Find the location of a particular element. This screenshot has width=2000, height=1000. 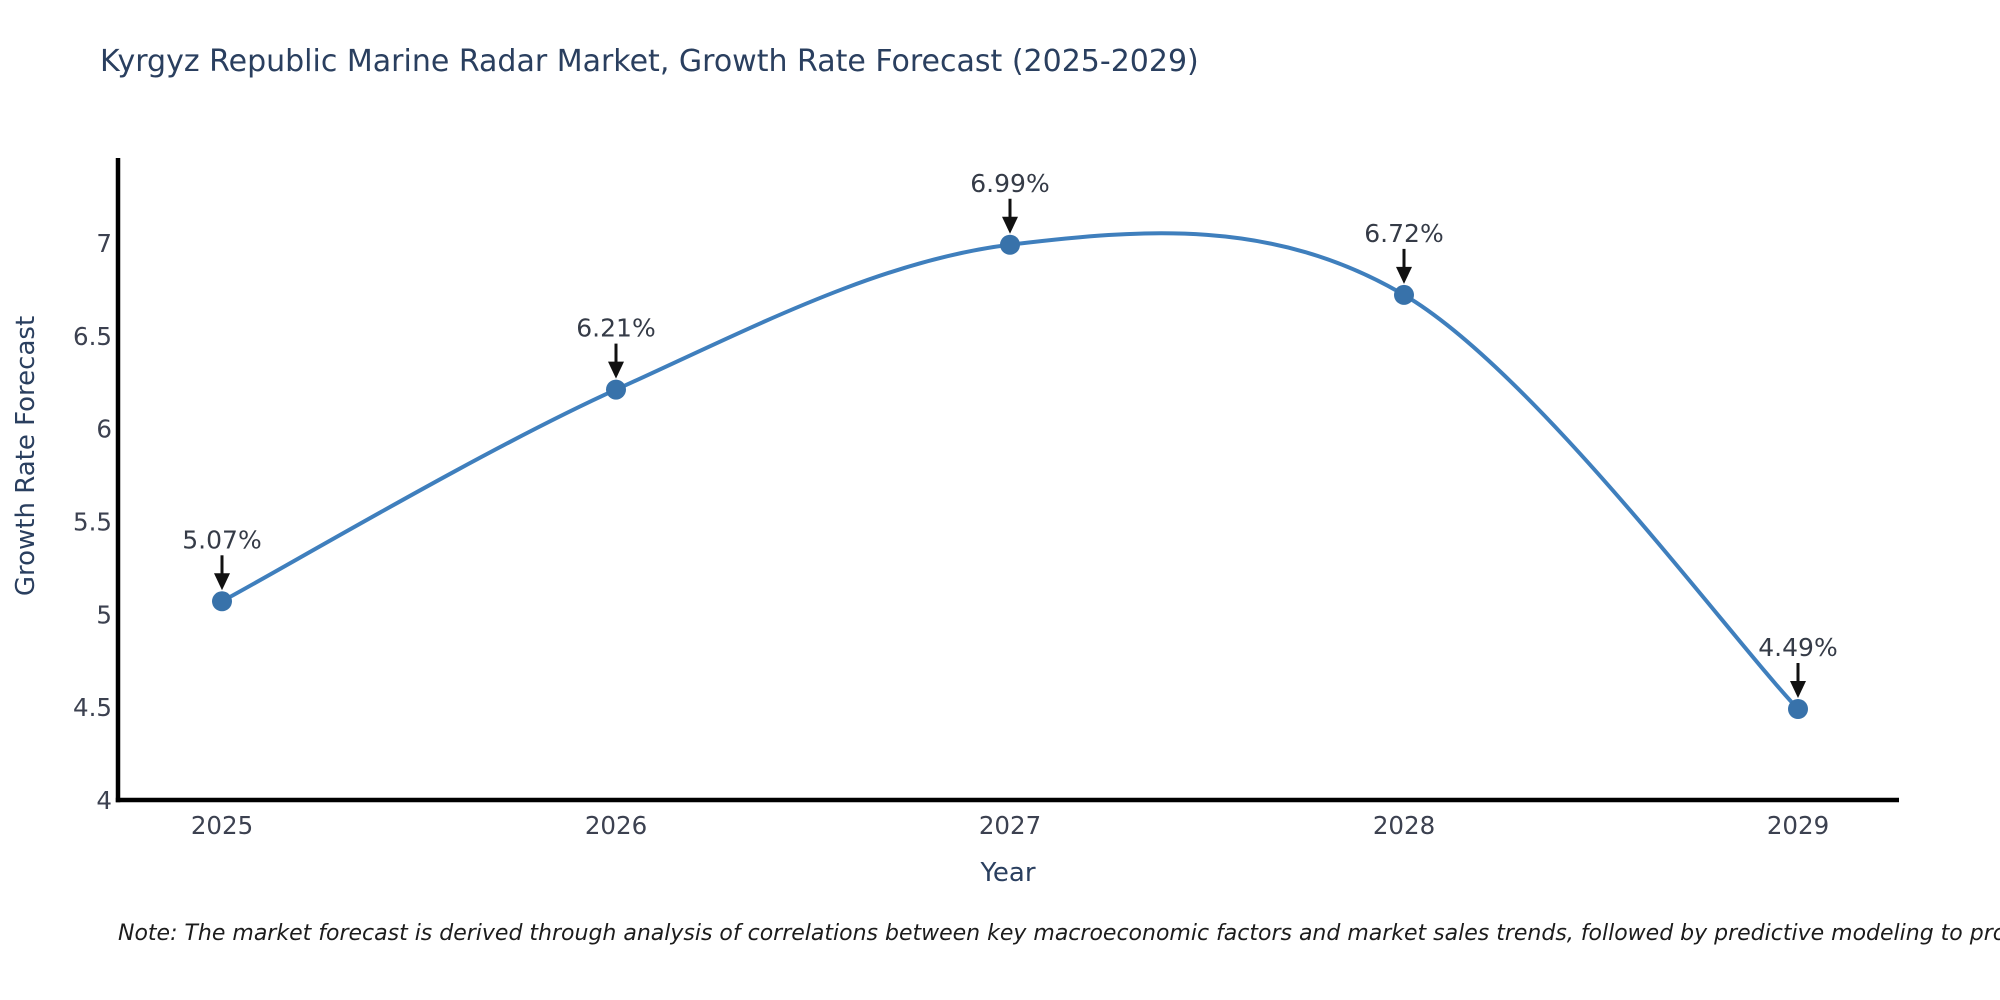

y-tick-label: 4 is located at coordinates (104, 800).